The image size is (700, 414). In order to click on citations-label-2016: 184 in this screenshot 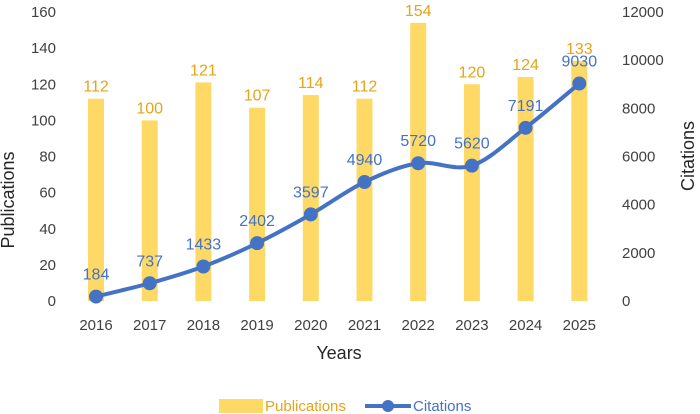, I will do `click(96, 275)`.